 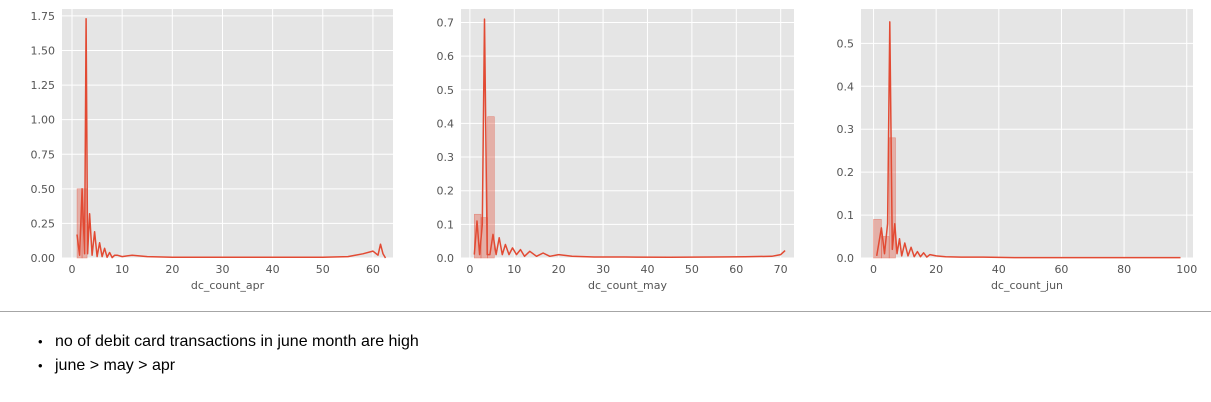 I want to click on x-tick-label: 100, so click(x=1186, y=269).